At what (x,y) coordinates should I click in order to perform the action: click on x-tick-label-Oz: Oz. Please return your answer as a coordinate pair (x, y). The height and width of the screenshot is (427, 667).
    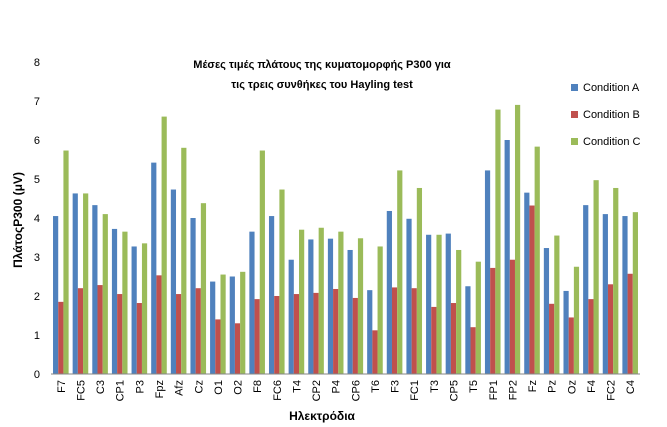
    Looking at the image, I should click on (572, 387).